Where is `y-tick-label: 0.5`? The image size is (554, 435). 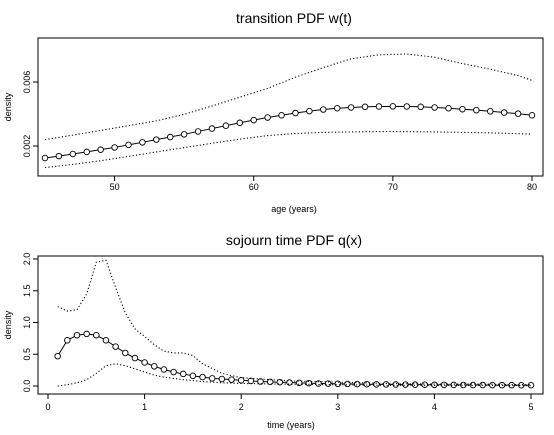 y-tick-label: 0.5 is located at coordinates (27, 354).